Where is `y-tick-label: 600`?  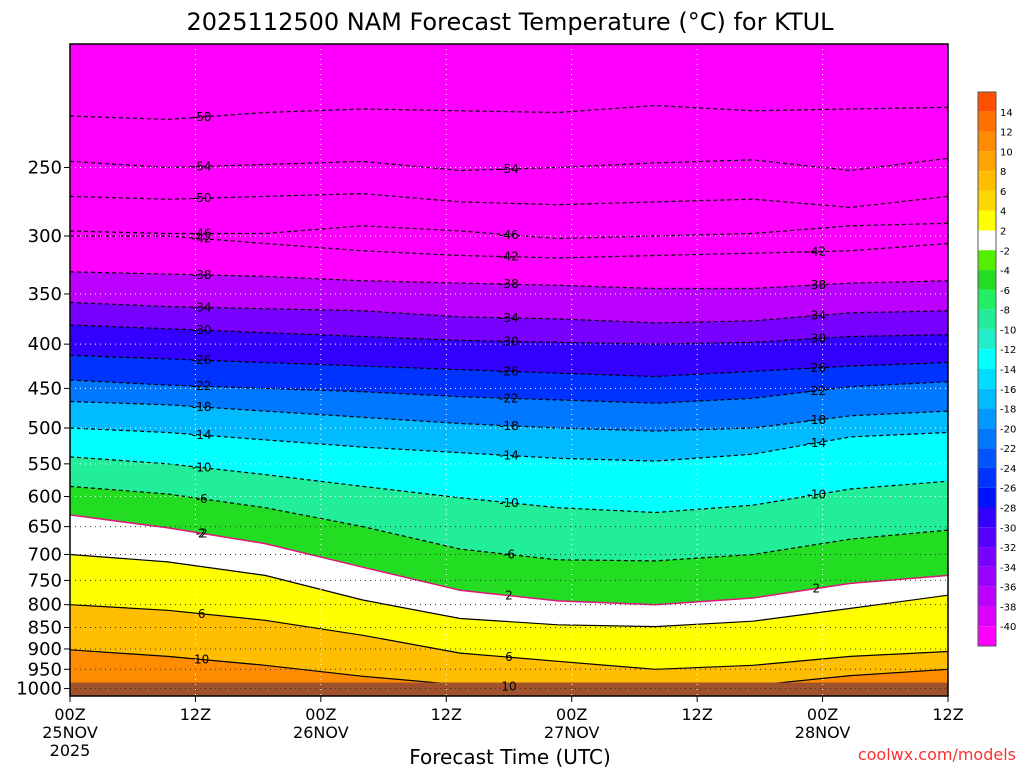
y-tick-label: 600 is located at coordinates (45, 497).